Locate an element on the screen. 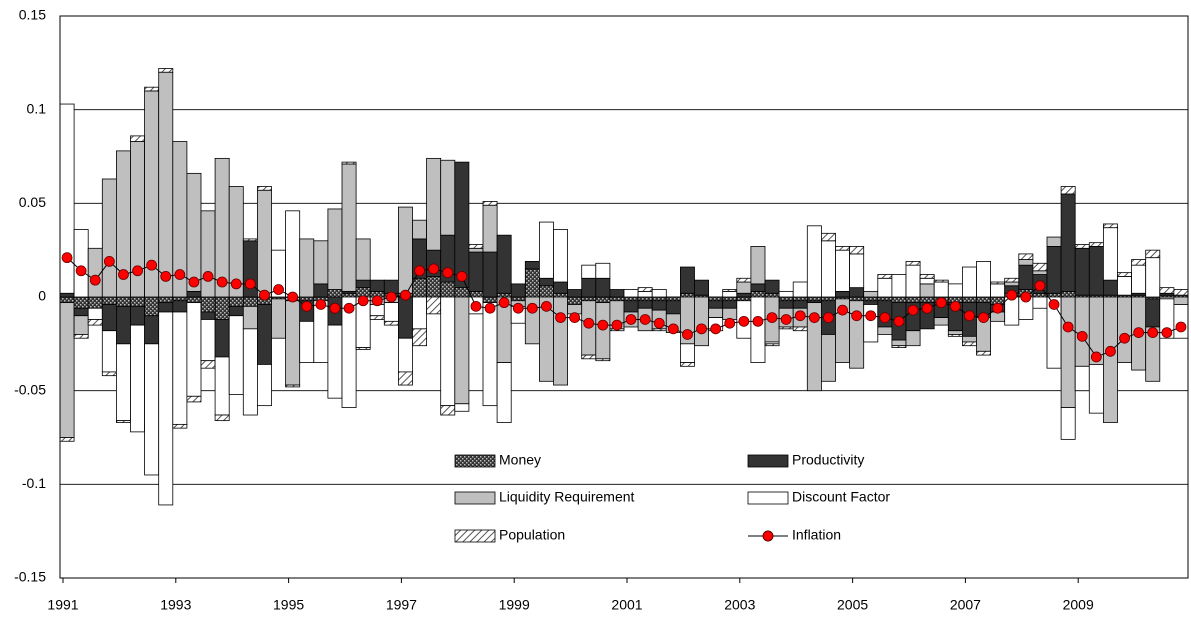  legend-label: Discount Factor is located at coordinates (841, 497).